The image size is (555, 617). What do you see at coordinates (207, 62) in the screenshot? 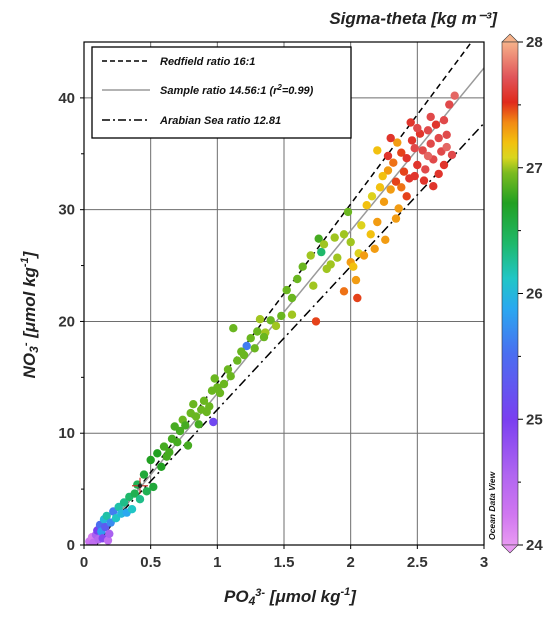
I see `legend-label-redfield: Redfield ratio 16:1` at bounding box center [207, 62].